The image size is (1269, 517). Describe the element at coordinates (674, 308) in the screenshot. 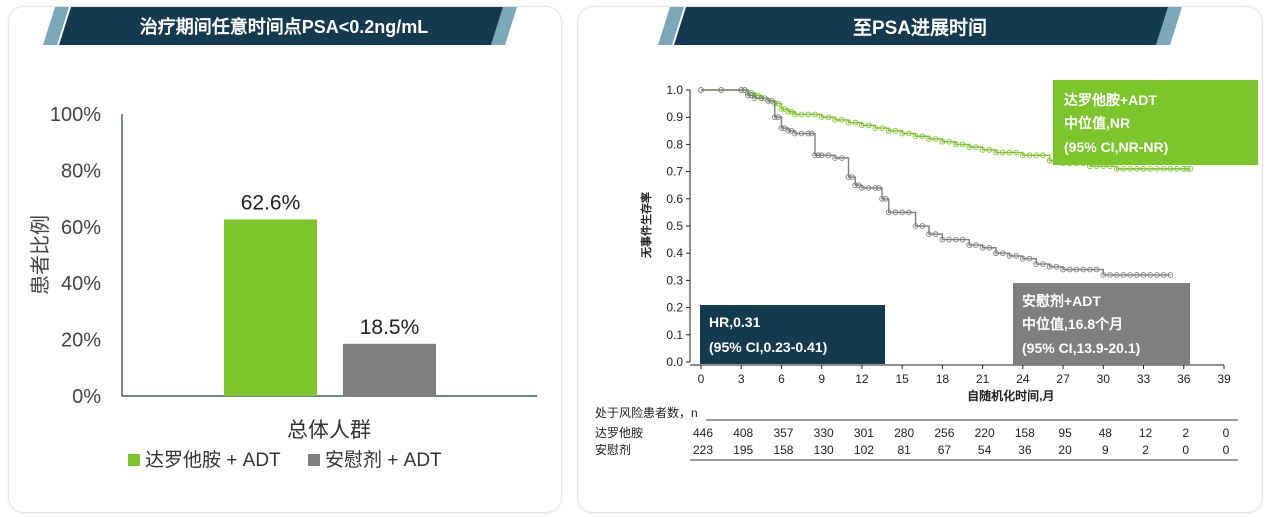

I see `y-tick-label: 0.2` at that location.